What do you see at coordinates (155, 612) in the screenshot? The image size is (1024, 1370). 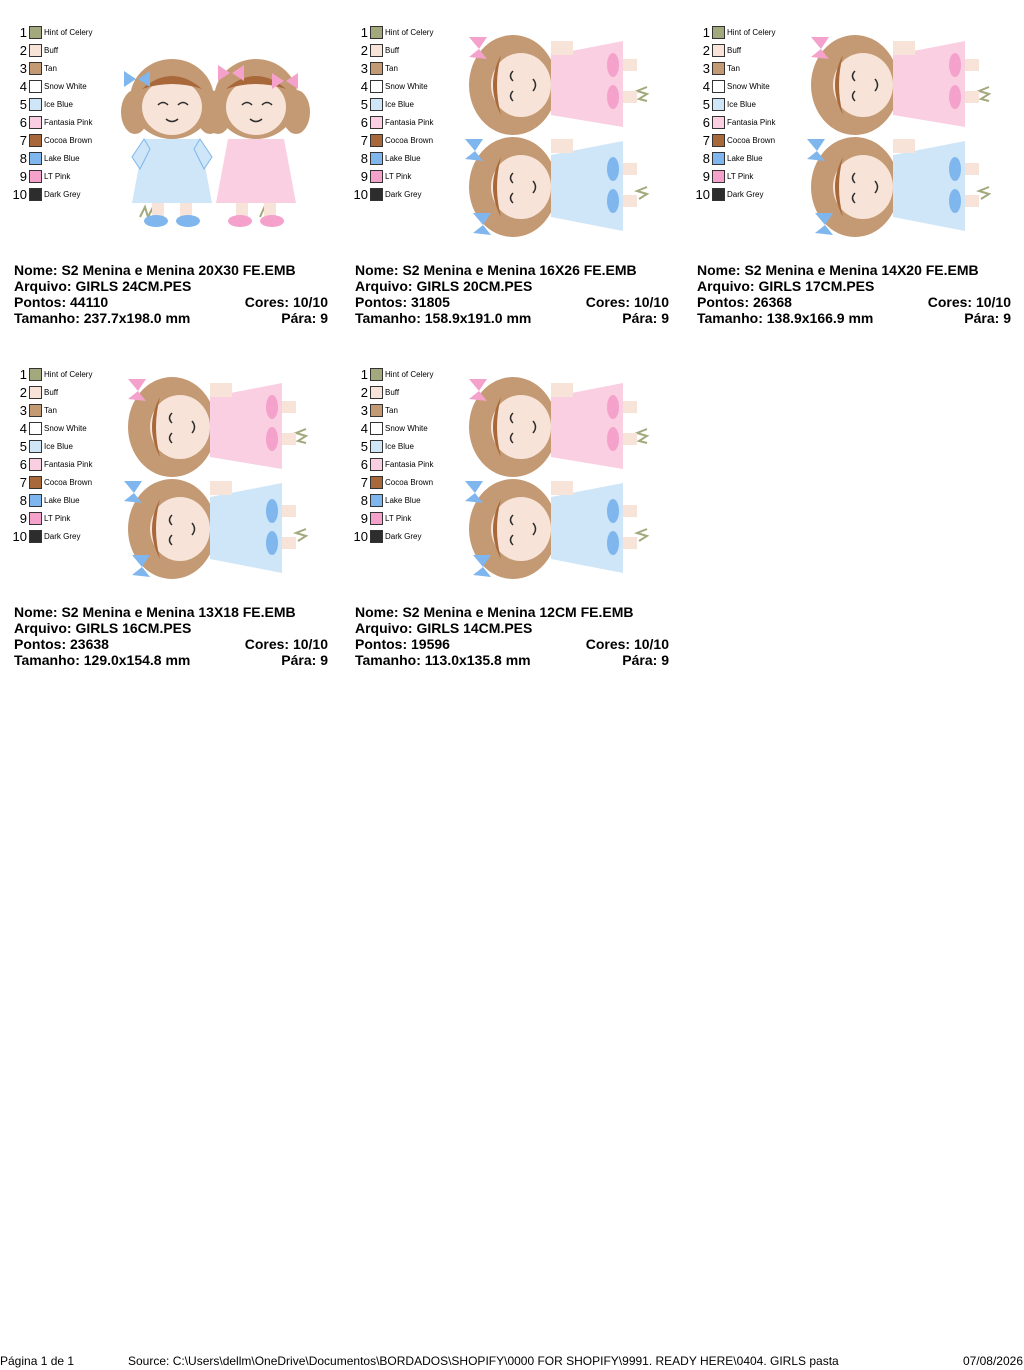 I see `design-name: Nome: S2 Menina e Menina 13X18 FE.EMB` at bounding box center [155, 612].